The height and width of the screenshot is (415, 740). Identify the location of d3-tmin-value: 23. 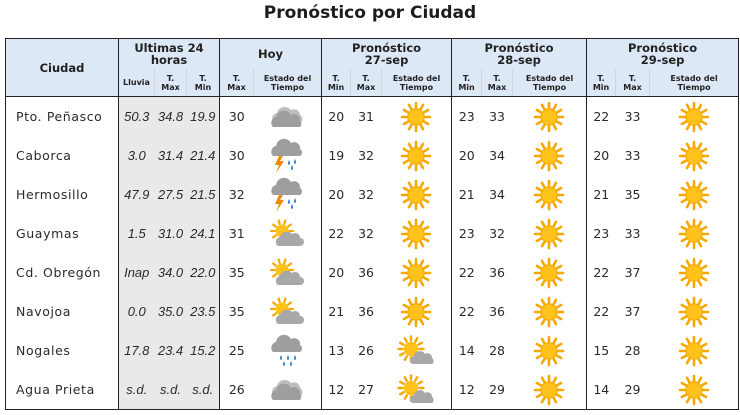
(601, 233).